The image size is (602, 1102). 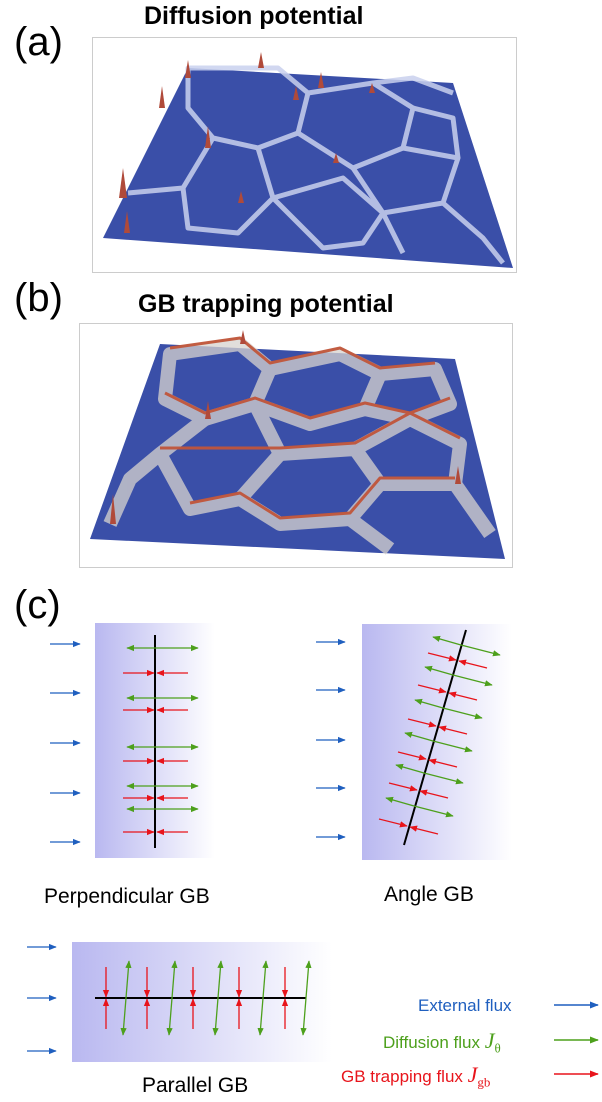 I want to click on perpendicular-trapping-arrows, so click(x=155, y=752).